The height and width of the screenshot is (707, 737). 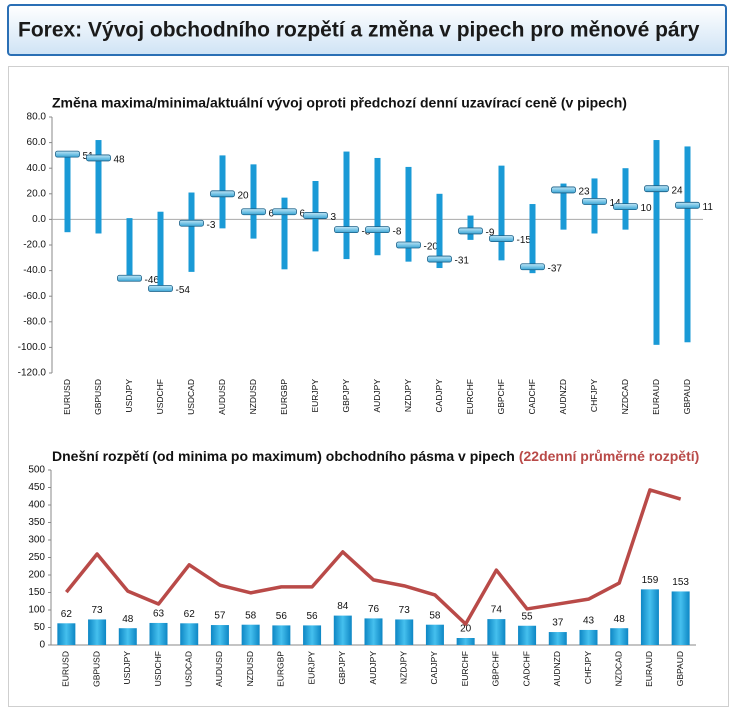 What do you see at coordinates (470, 396) in the screenshot?
I see `x-tick-label: EURCHF` at bounding box center [470, 396].